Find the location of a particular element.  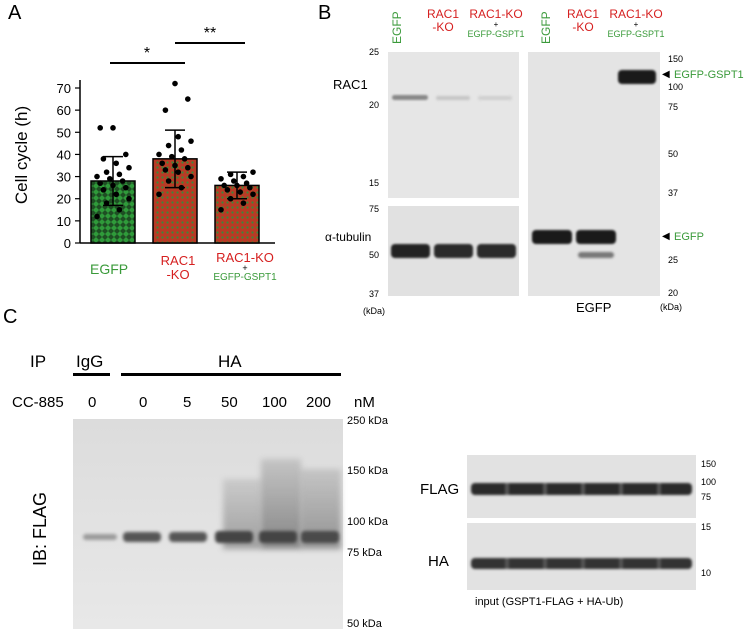

egfp-mw-100: 100 is located at coordinates (676, 87).